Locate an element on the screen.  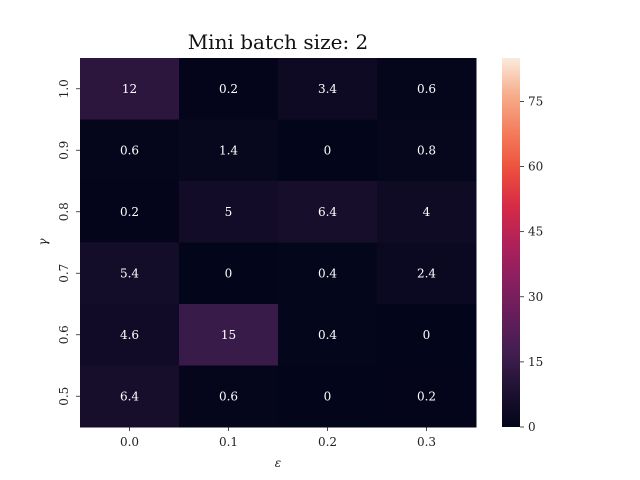
cell-value-label: 1.4 is located at coordinates (228, 150).